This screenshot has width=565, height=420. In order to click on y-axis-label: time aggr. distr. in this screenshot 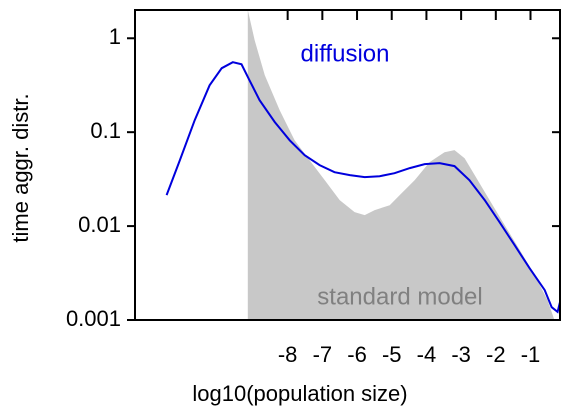, I will do `click(20, 167)`.